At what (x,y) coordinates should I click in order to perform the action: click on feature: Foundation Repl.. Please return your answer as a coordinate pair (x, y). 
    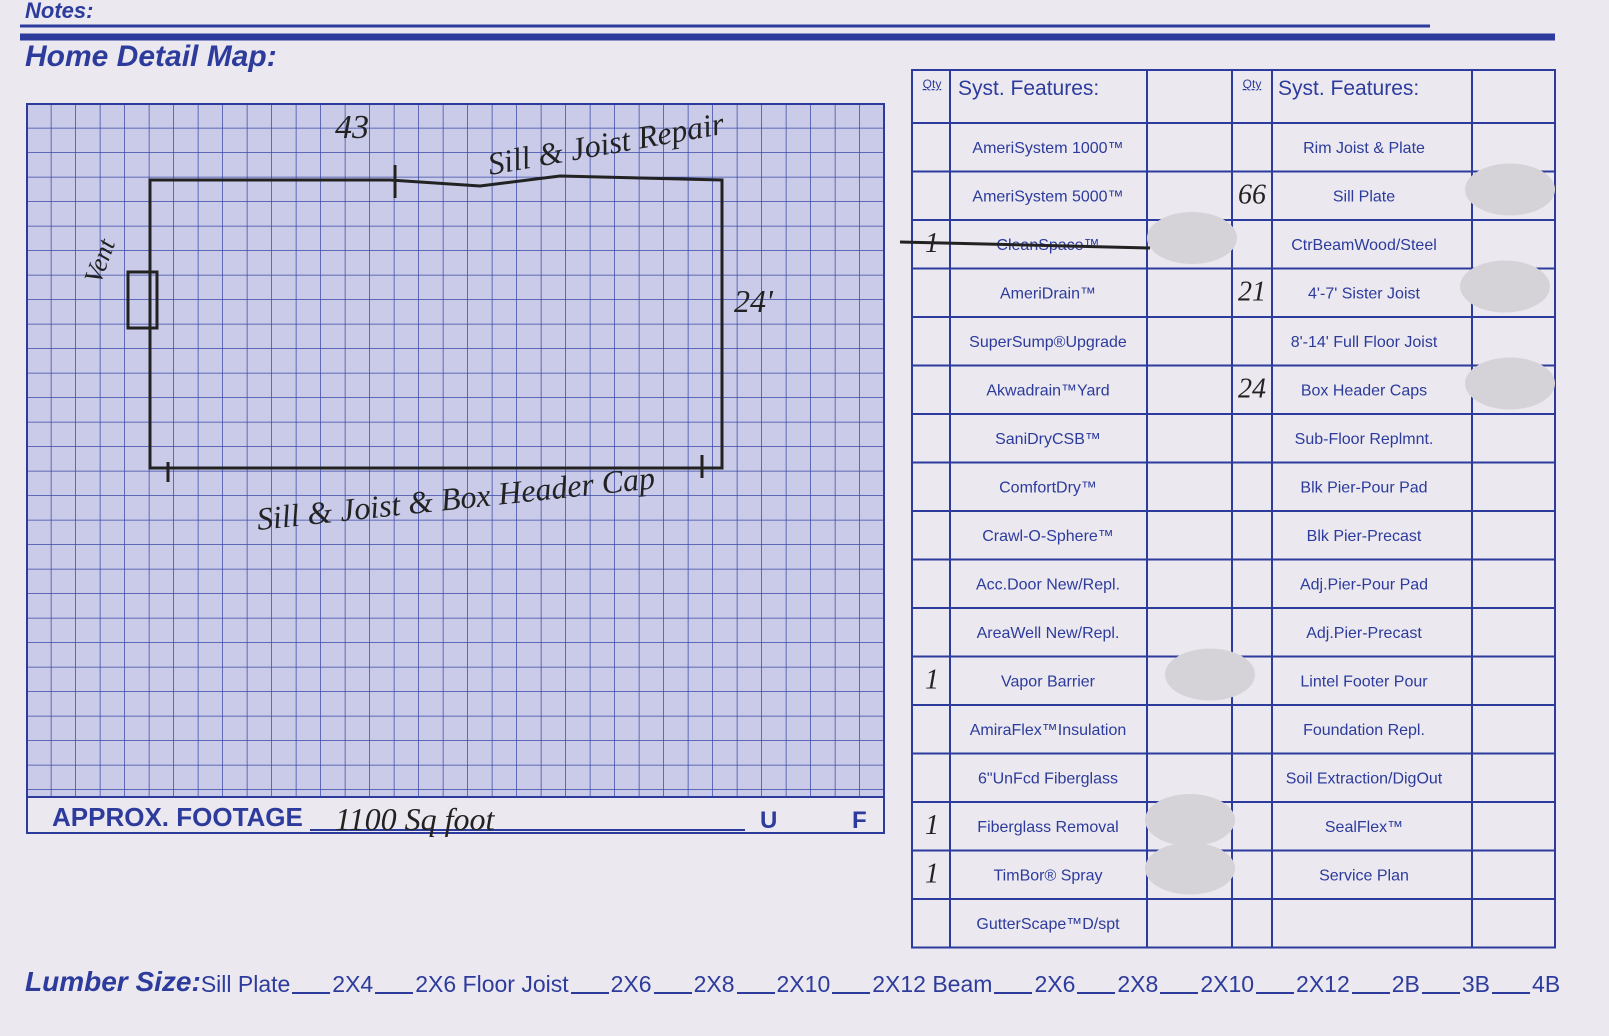
    Looking at the image, I should click on (1364, 730).